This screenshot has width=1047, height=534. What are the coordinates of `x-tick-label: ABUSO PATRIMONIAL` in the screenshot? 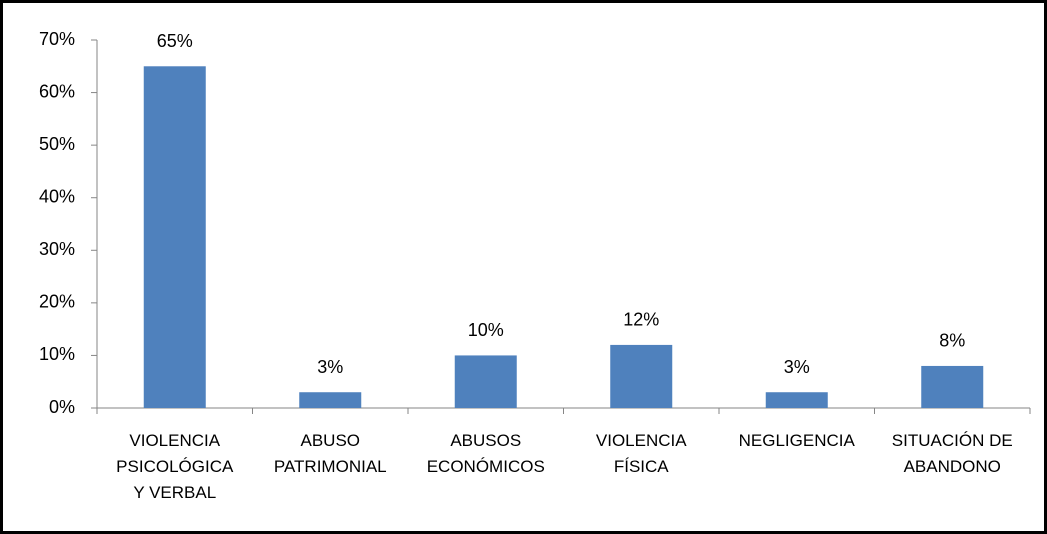 It's located at (330, 453).